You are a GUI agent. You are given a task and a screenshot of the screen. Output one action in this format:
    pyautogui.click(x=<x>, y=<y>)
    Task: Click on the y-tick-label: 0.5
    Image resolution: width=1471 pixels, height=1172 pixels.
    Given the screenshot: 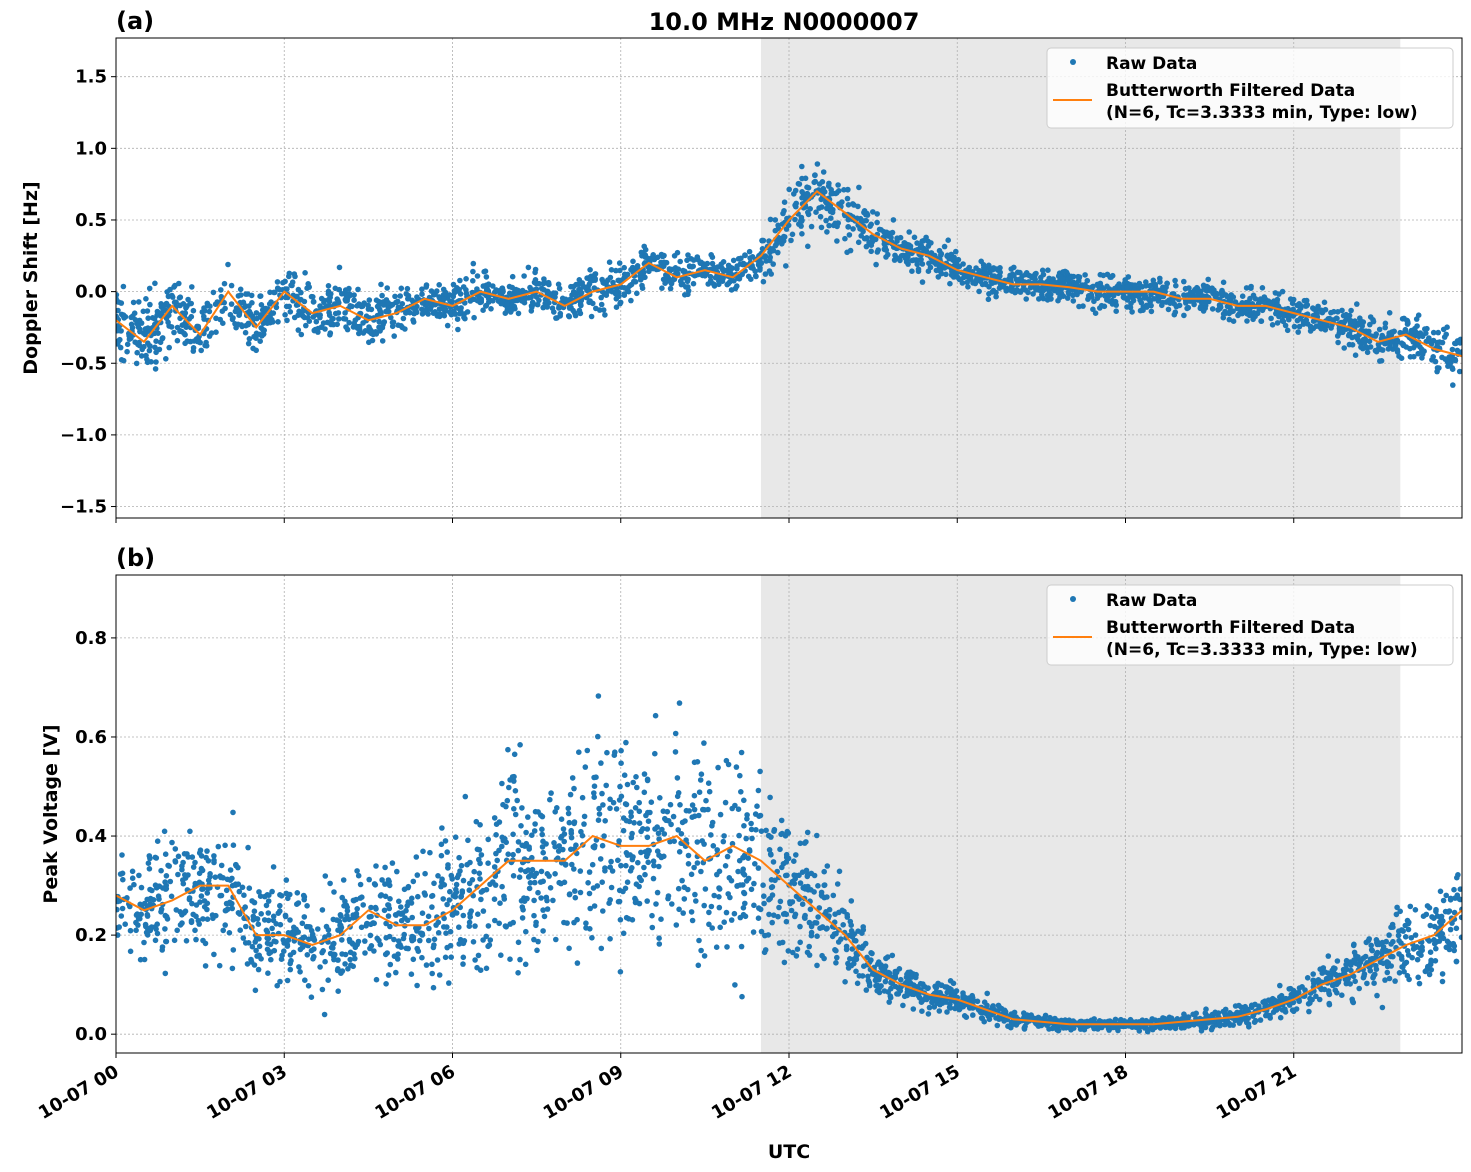 What is the action you would take?
    pyautogui.click(x=91, y=220)
    